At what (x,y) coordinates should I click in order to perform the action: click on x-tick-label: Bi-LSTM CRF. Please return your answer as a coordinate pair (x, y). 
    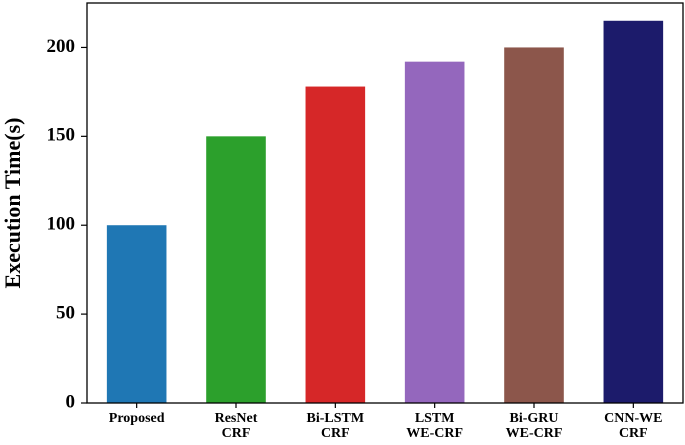
    Looking at the image, I should click on (336, 426).